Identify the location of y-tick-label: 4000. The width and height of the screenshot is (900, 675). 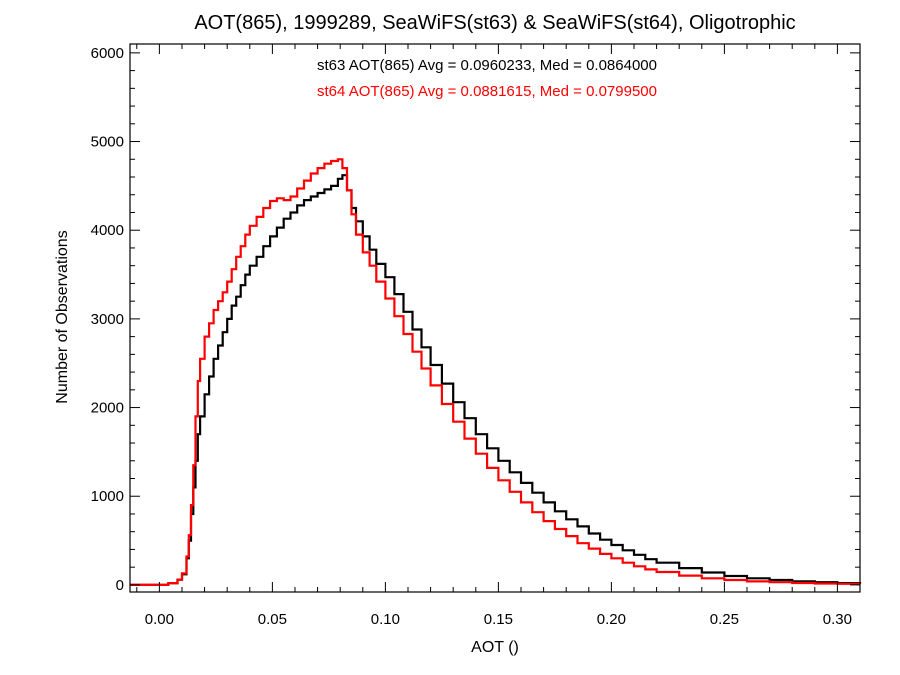
(107, 230).